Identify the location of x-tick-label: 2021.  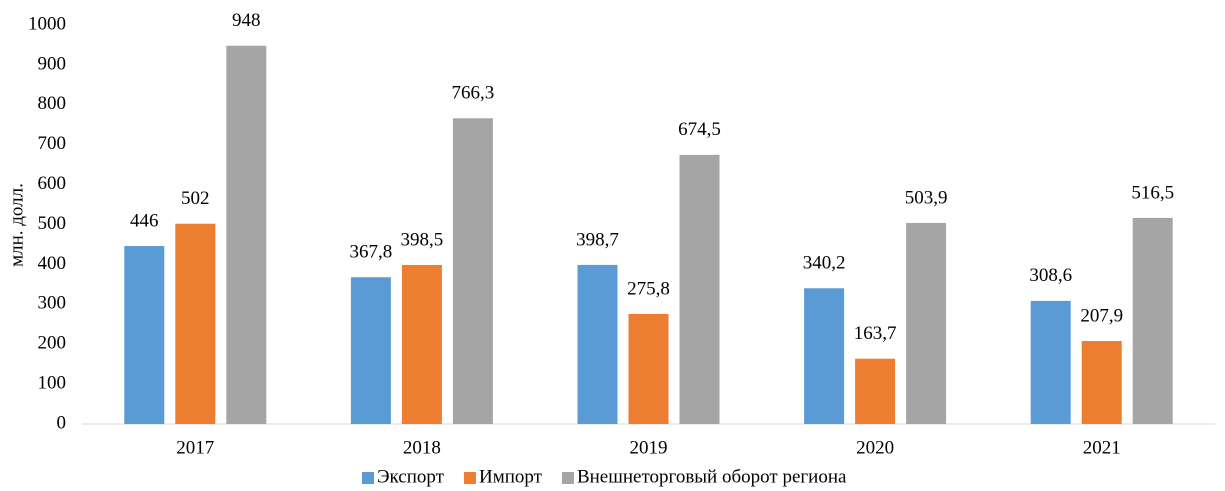
(1102, 447).